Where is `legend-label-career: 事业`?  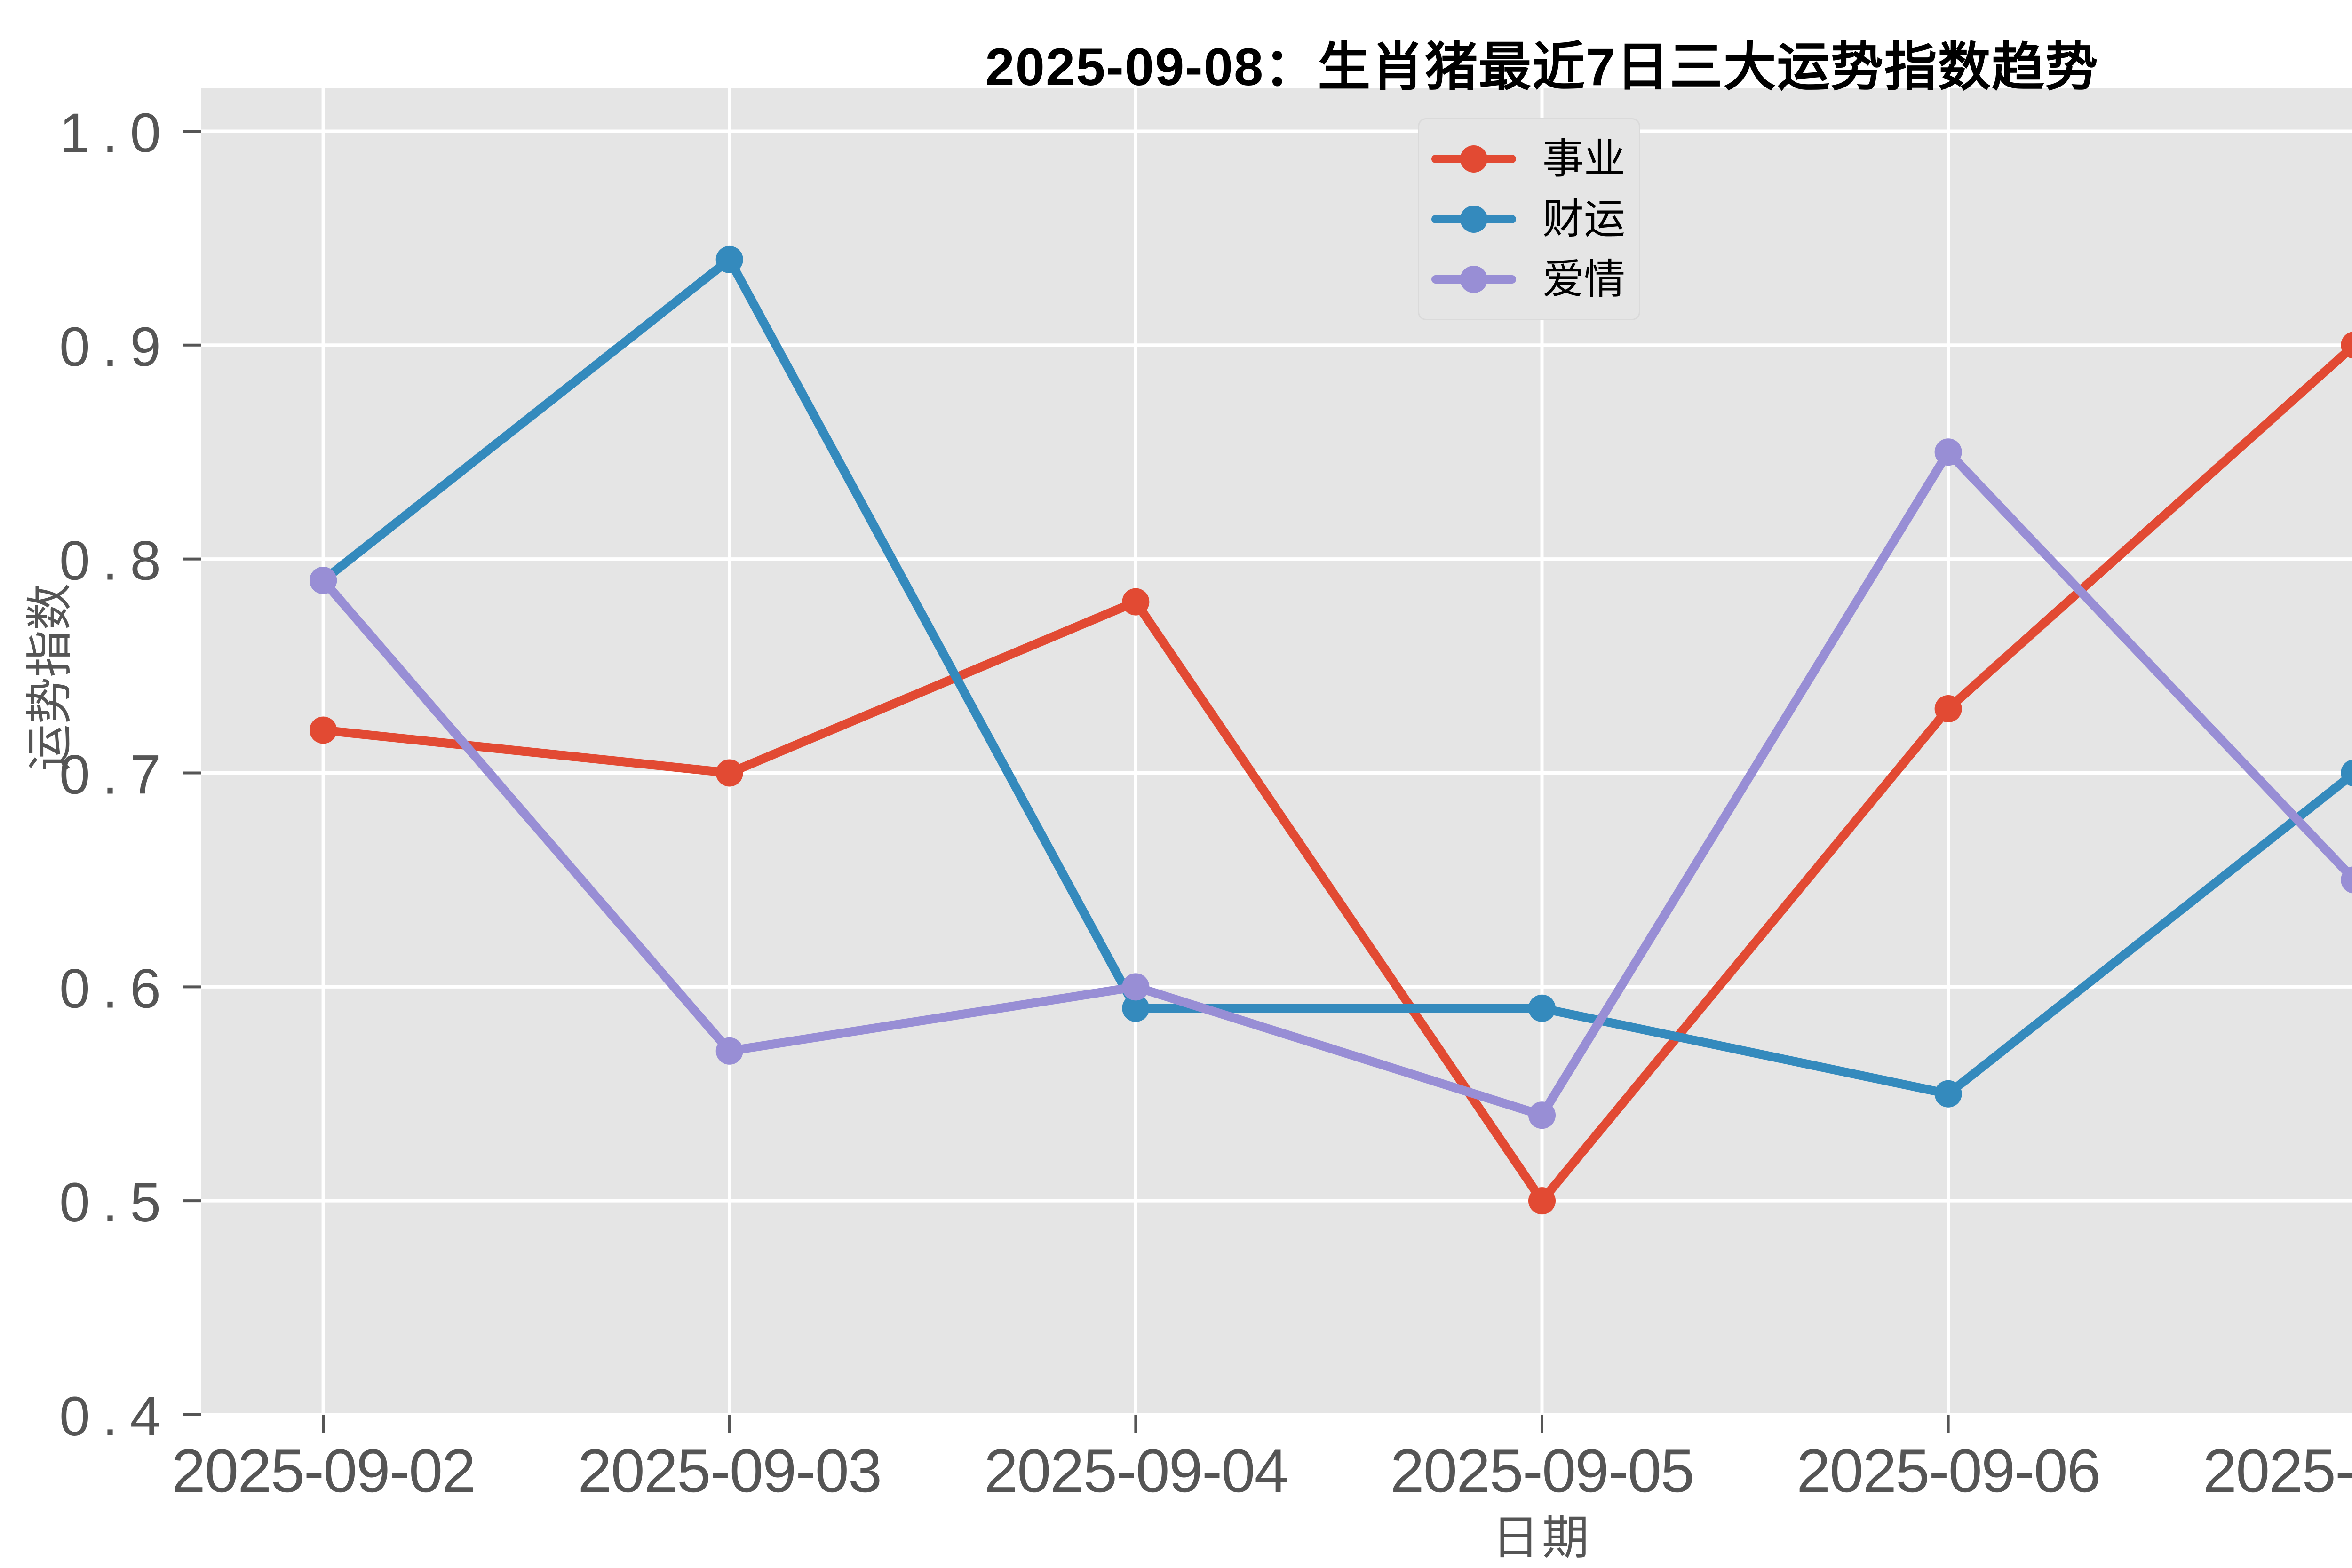 legend-label-career: 事业 is located at coordinates (1584, 159).